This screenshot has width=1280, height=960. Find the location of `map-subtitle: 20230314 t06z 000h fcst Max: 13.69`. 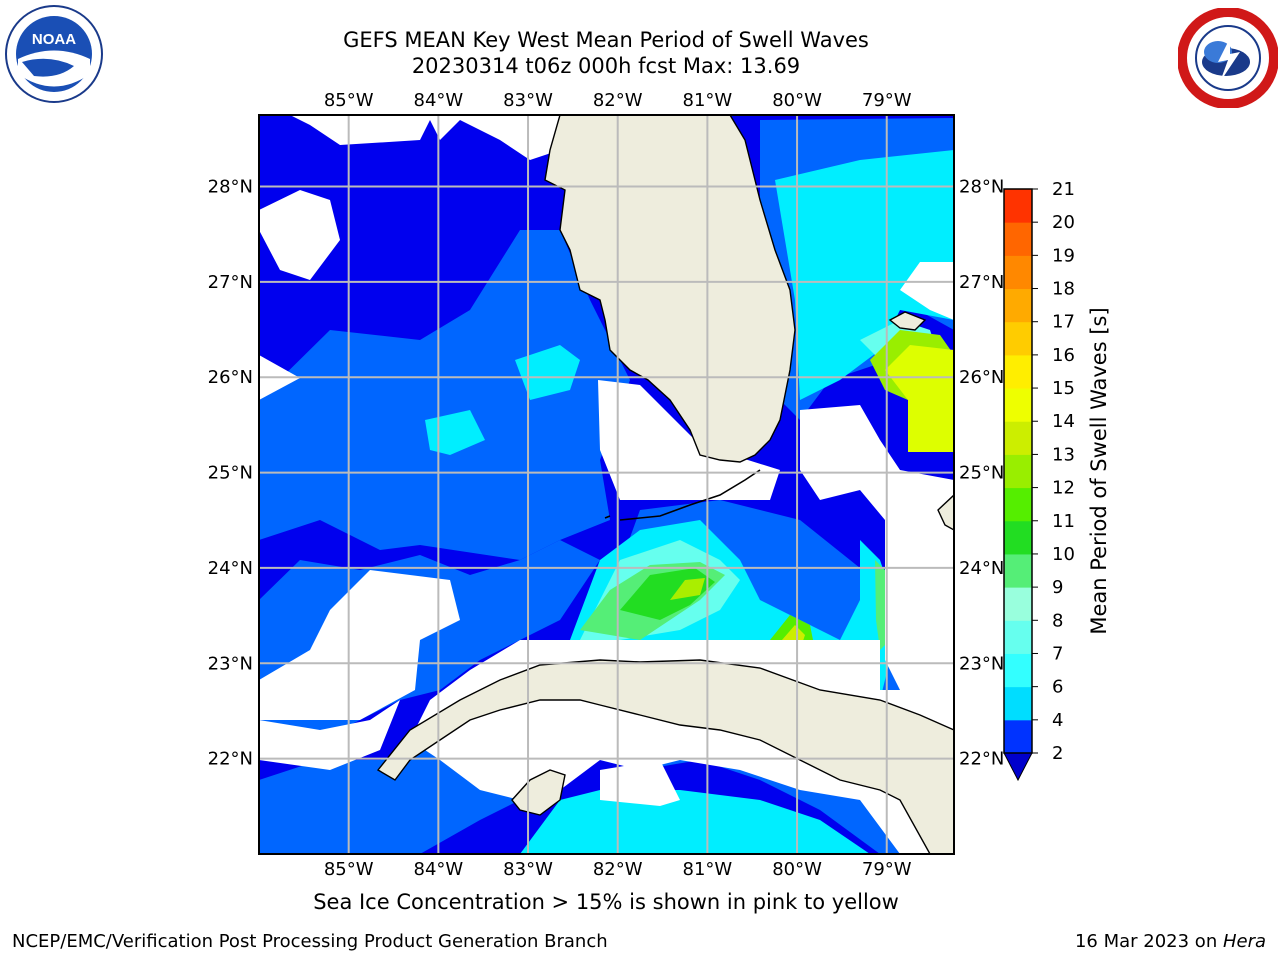

map-subtitle: 20230314 t06z 000h fcst Max: 13.69 is located at coordinates (606, 66).